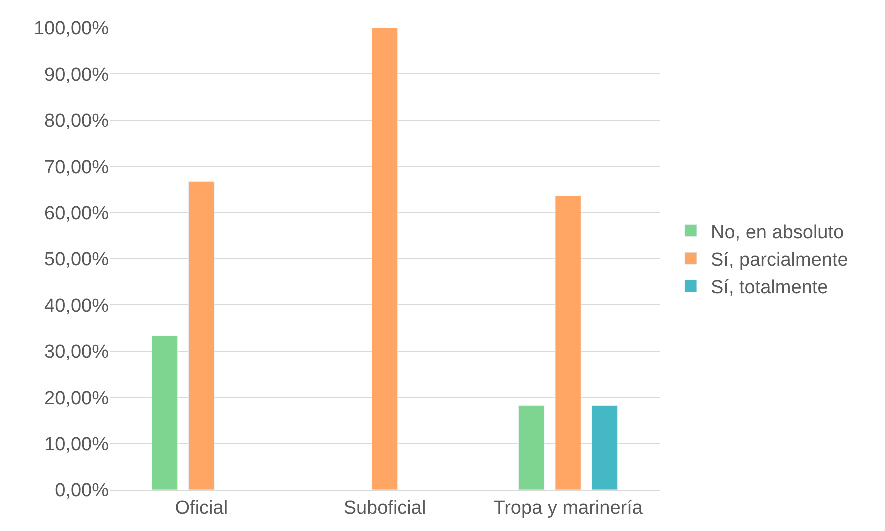  I want to click on y-tick-label: 50,00%, so click(77, 260).